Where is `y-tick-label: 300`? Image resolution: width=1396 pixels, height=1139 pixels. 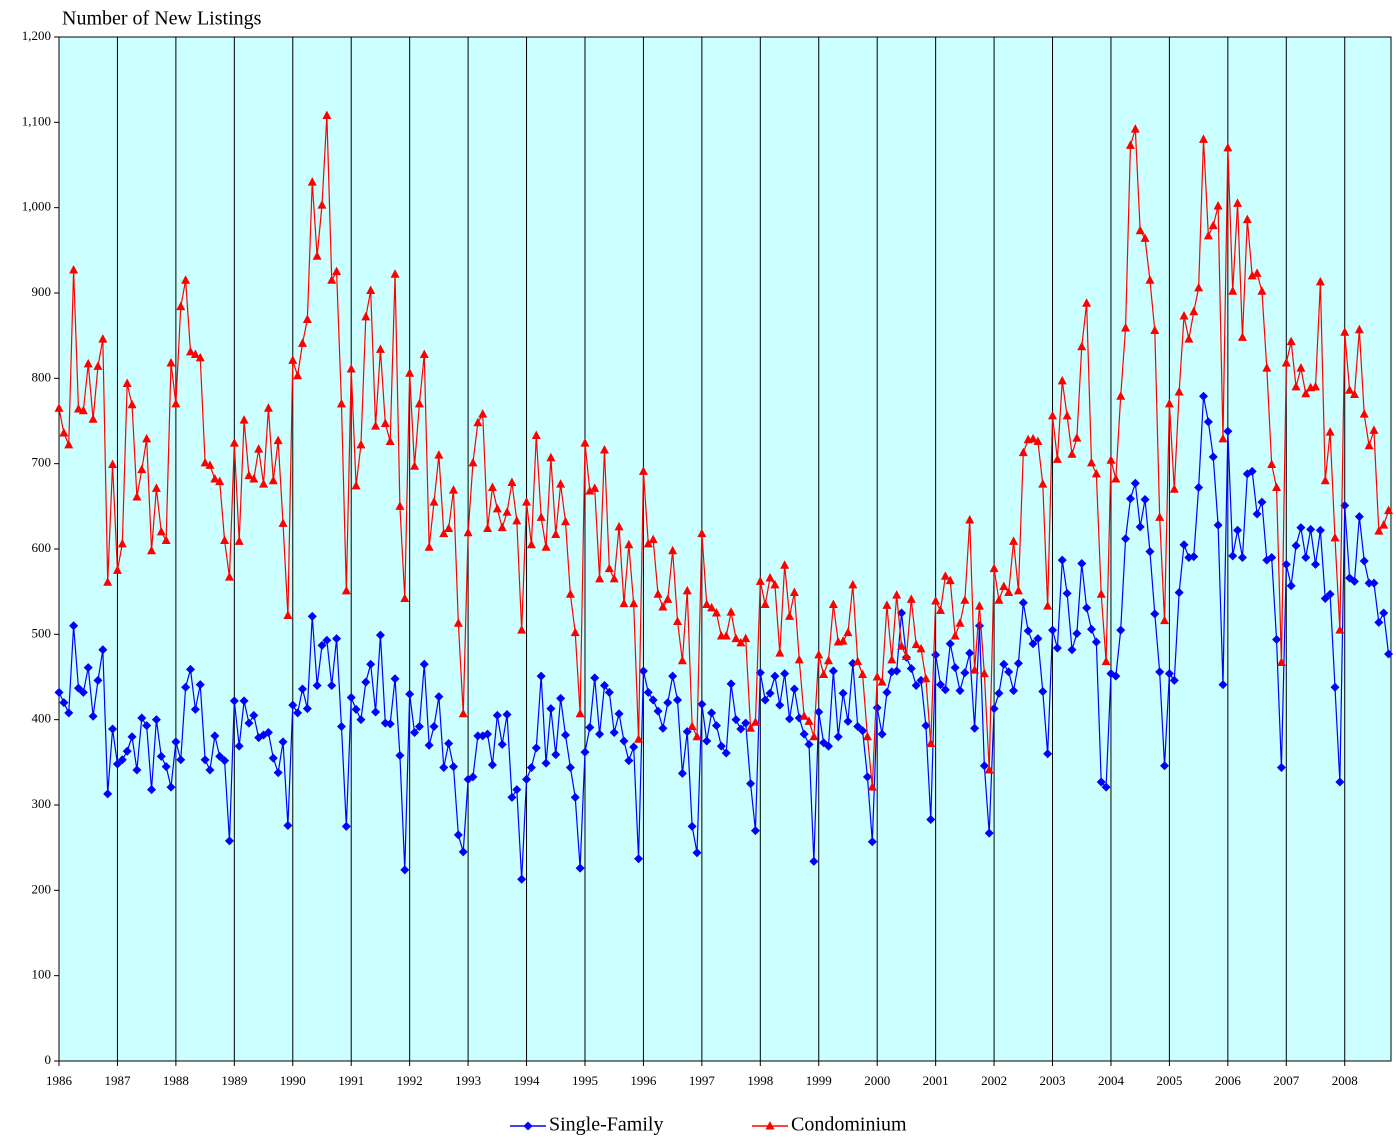
y-tick-label: 300 is located at coordinates (42, 803).